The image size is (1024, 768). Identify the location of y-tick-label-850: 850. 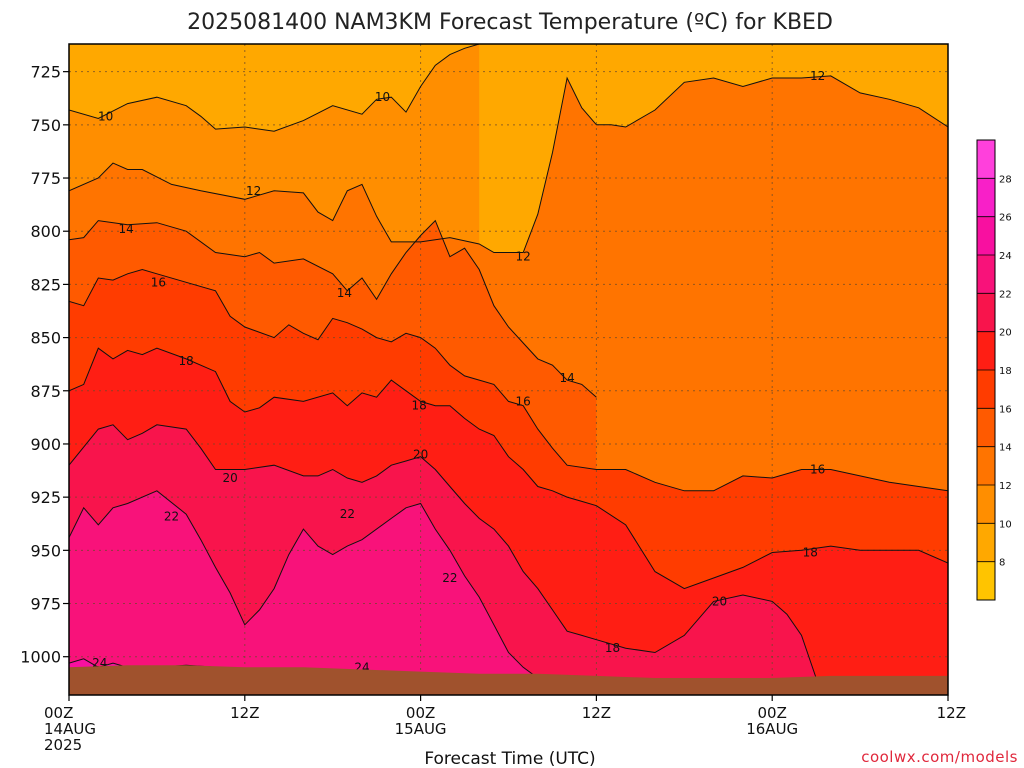
(45, 338).